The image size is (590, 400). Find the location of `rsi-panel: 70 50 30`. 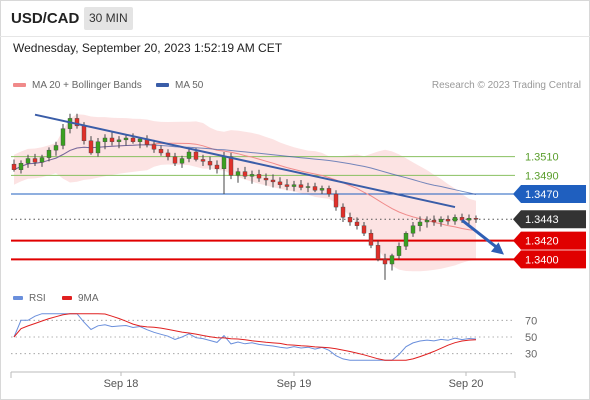

rsi-panel: 70 50 30 is located at coordinates (274, 337).